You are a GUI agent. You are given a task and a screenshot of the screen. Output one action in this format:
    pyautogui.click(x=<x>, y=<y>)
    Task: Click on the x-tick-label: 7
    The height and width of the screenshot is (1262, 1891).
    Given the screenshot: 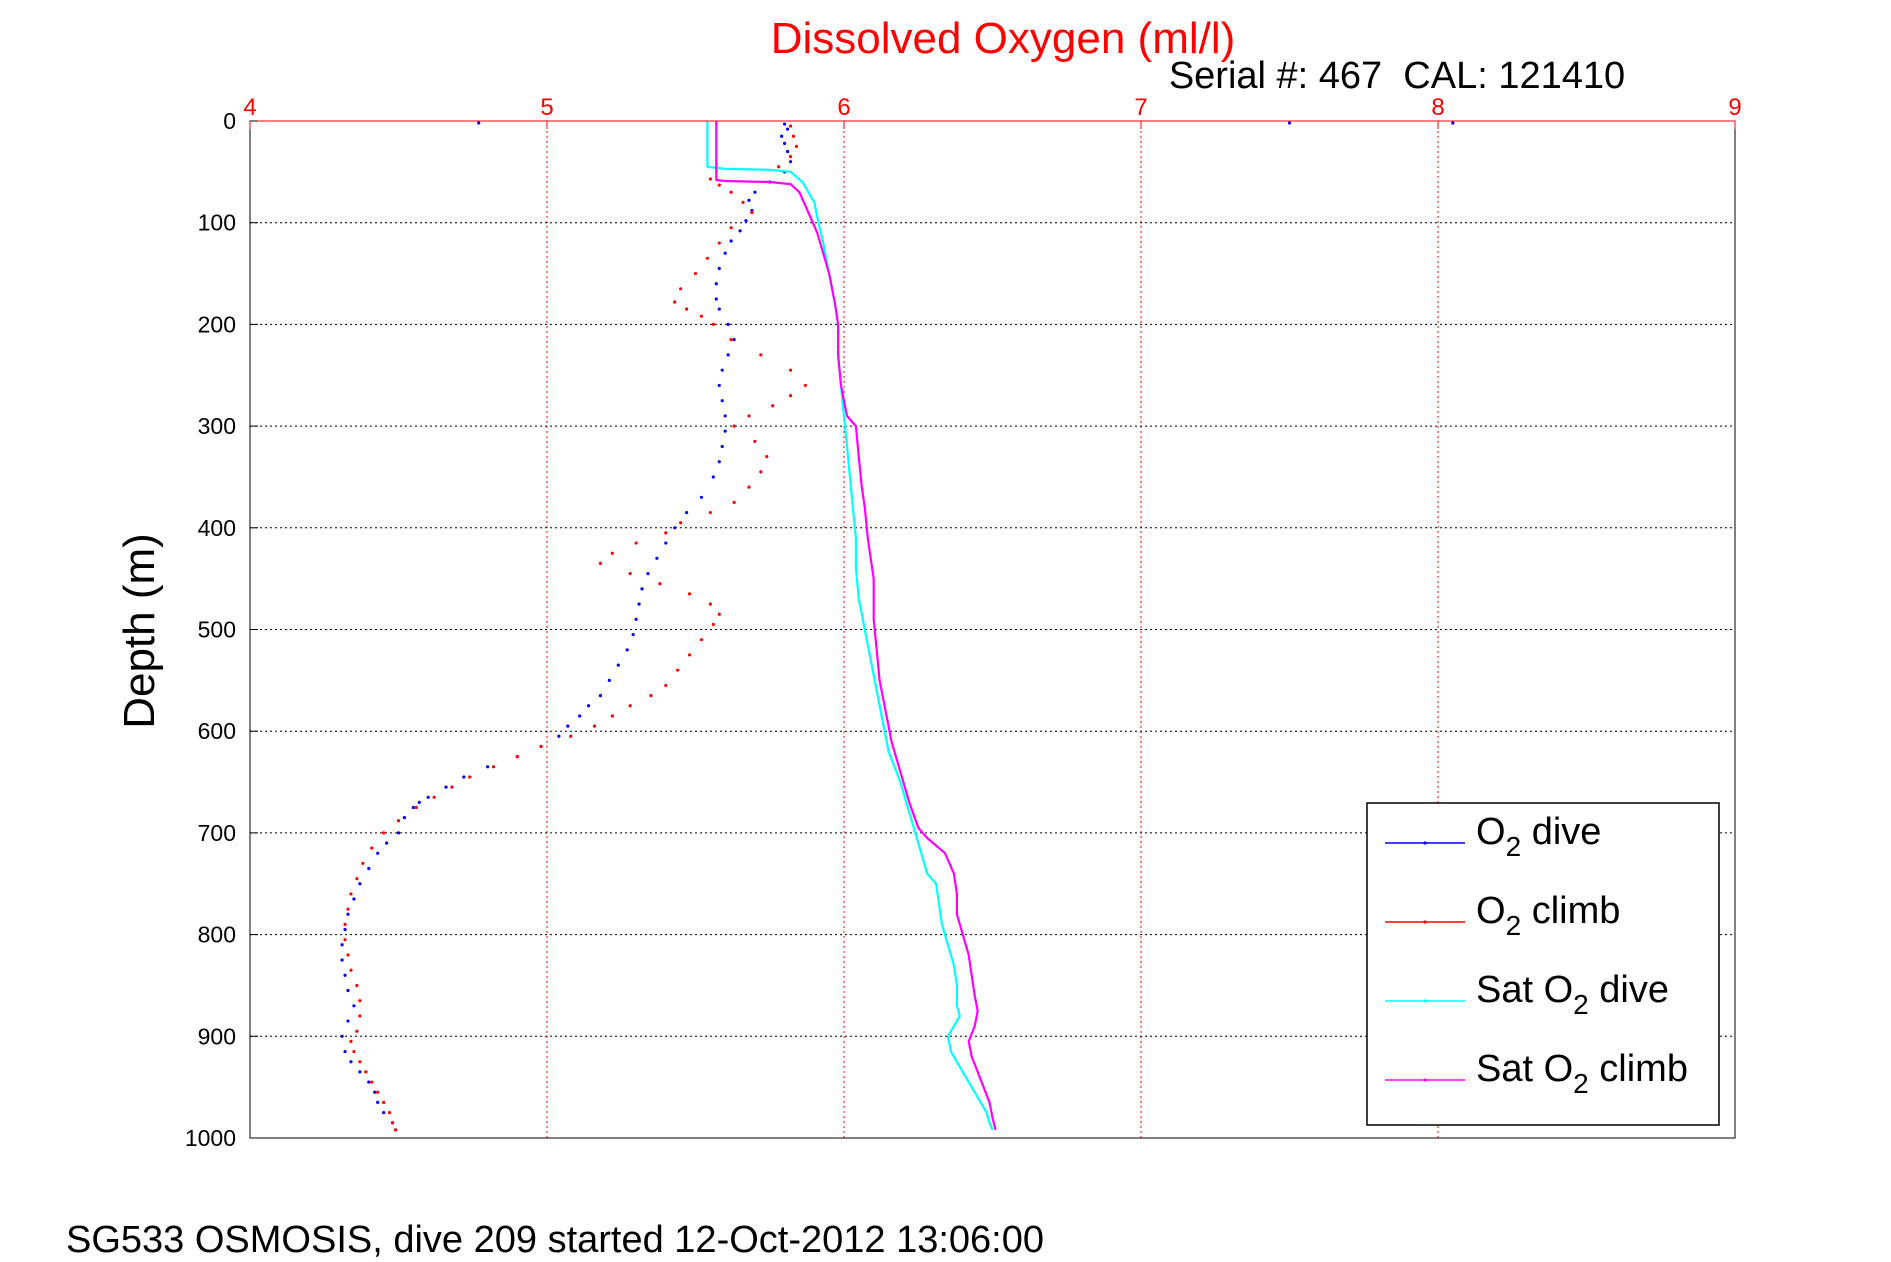 What is the action you would take?
    pyautogui.click(x=1140, y=107)
    